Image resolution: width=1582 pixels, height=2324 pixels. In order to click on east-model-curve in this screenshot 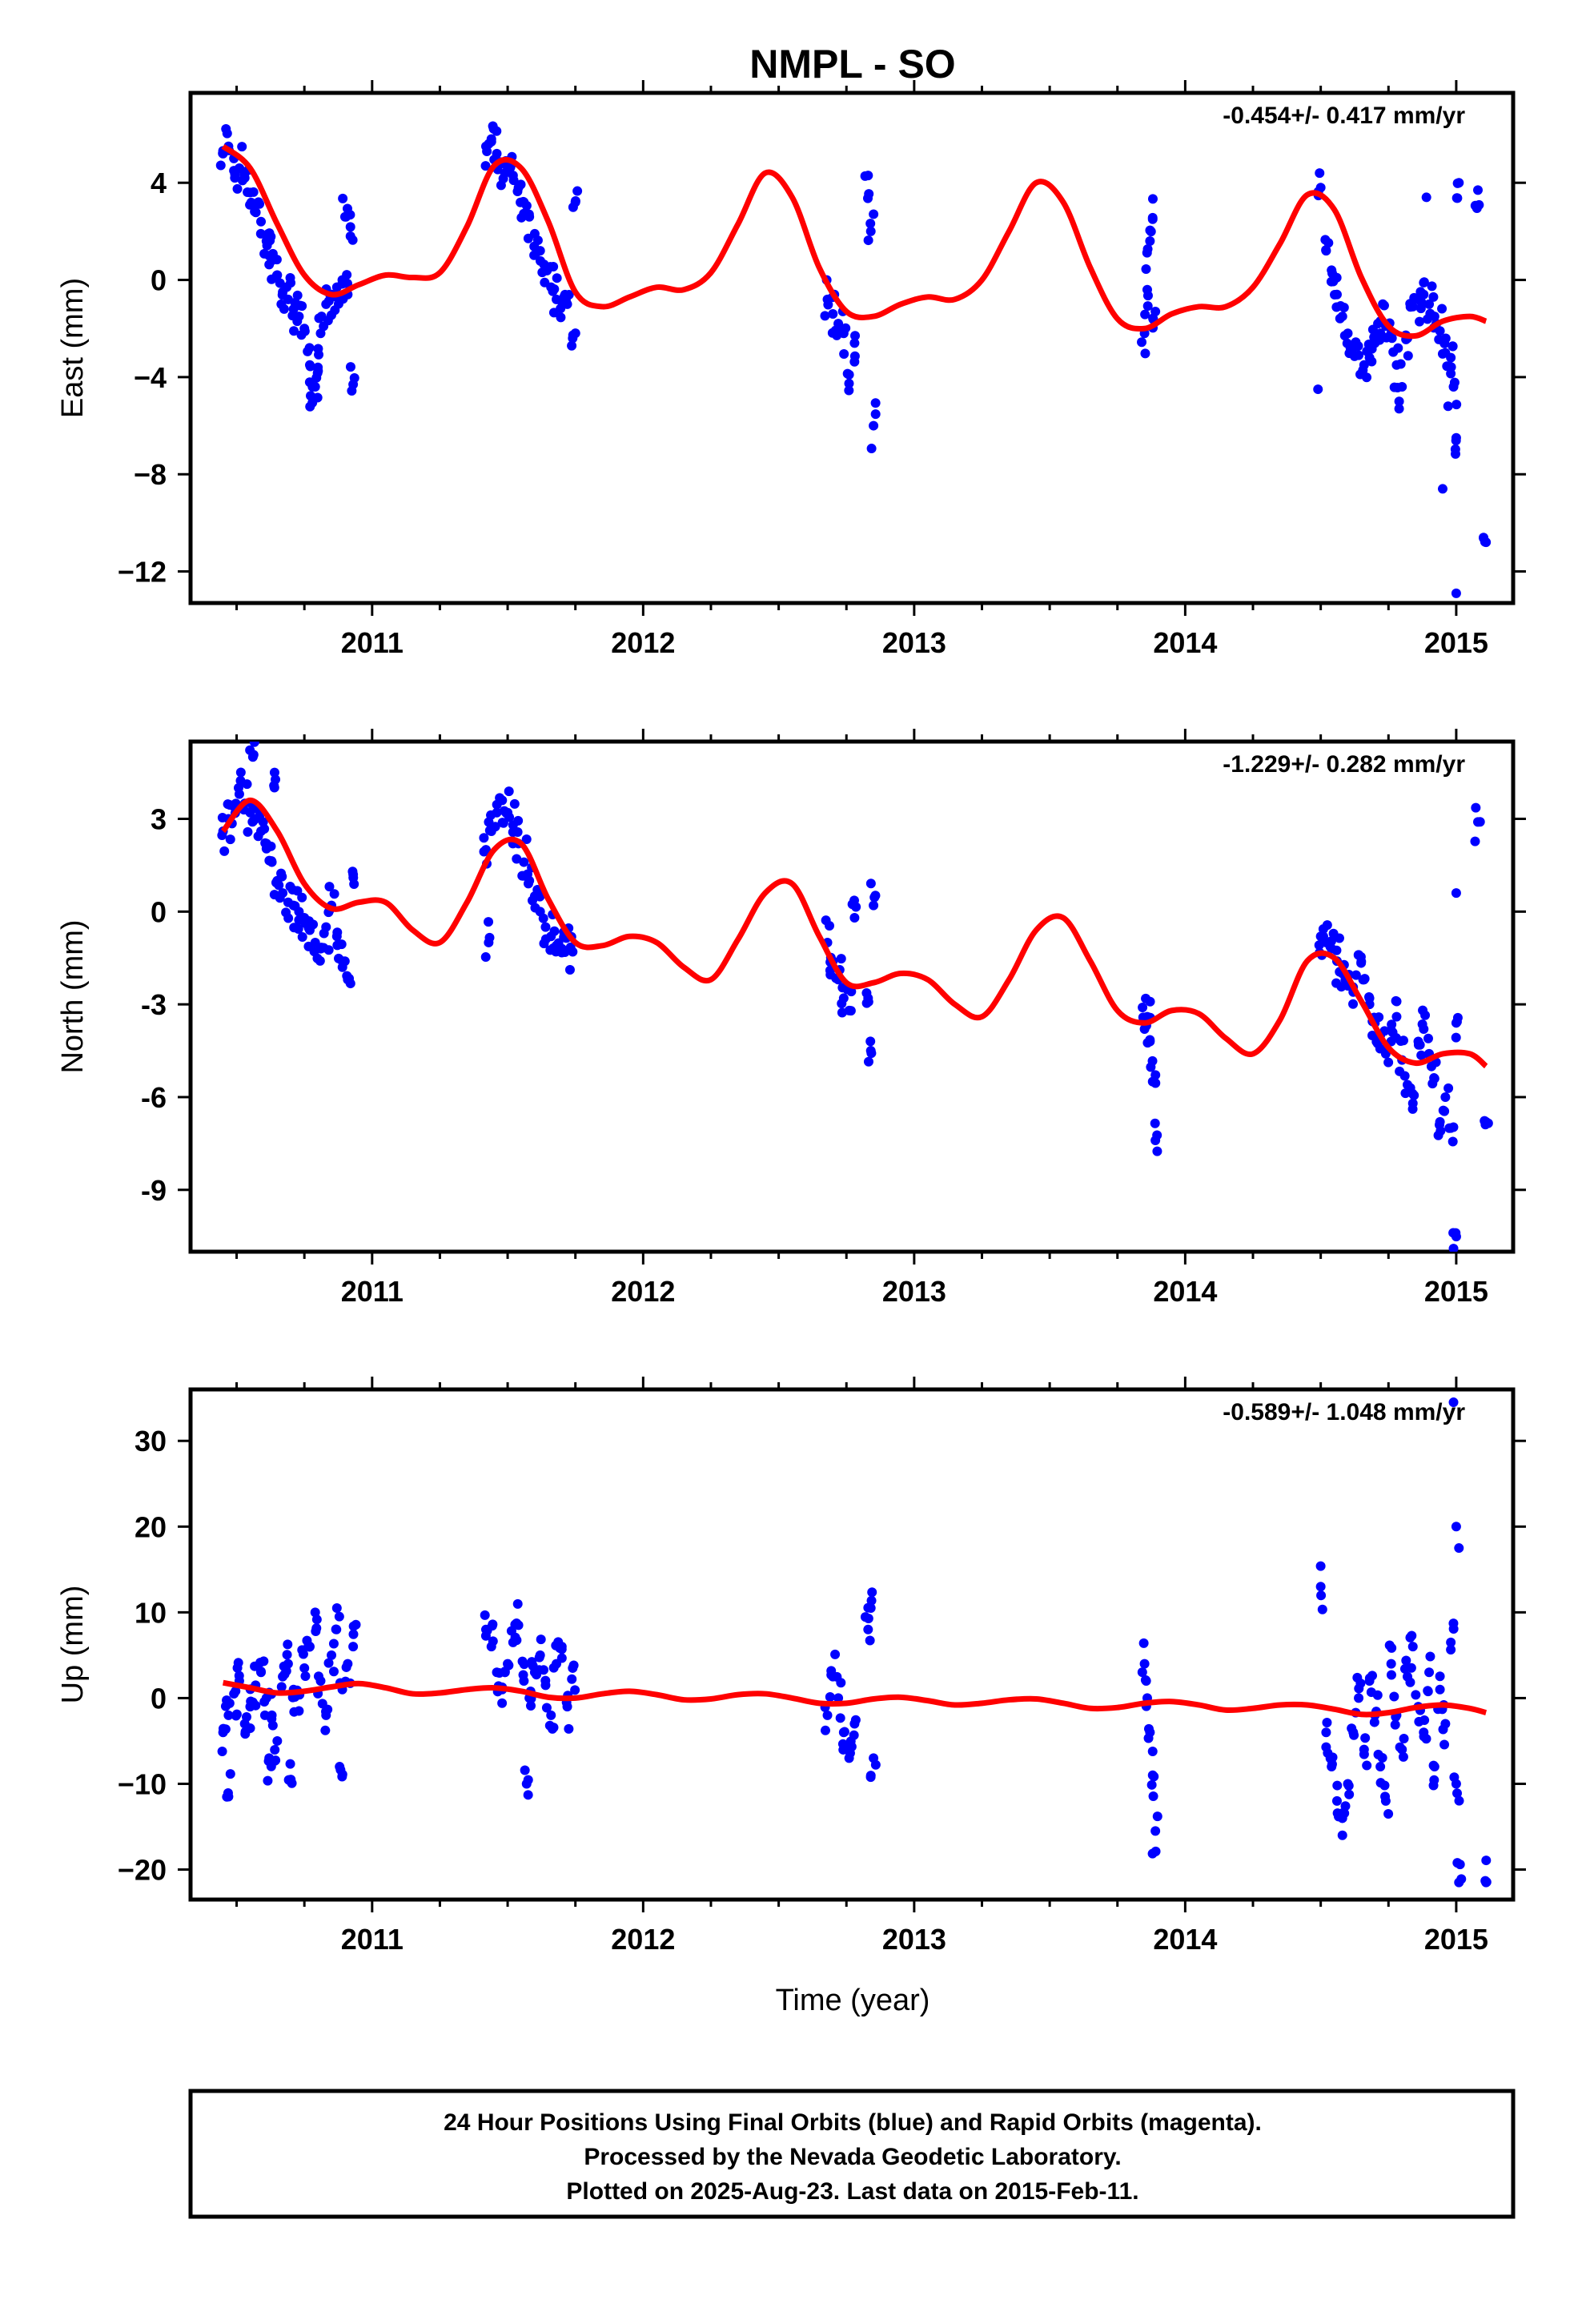, I will do `click(854, 242)`.